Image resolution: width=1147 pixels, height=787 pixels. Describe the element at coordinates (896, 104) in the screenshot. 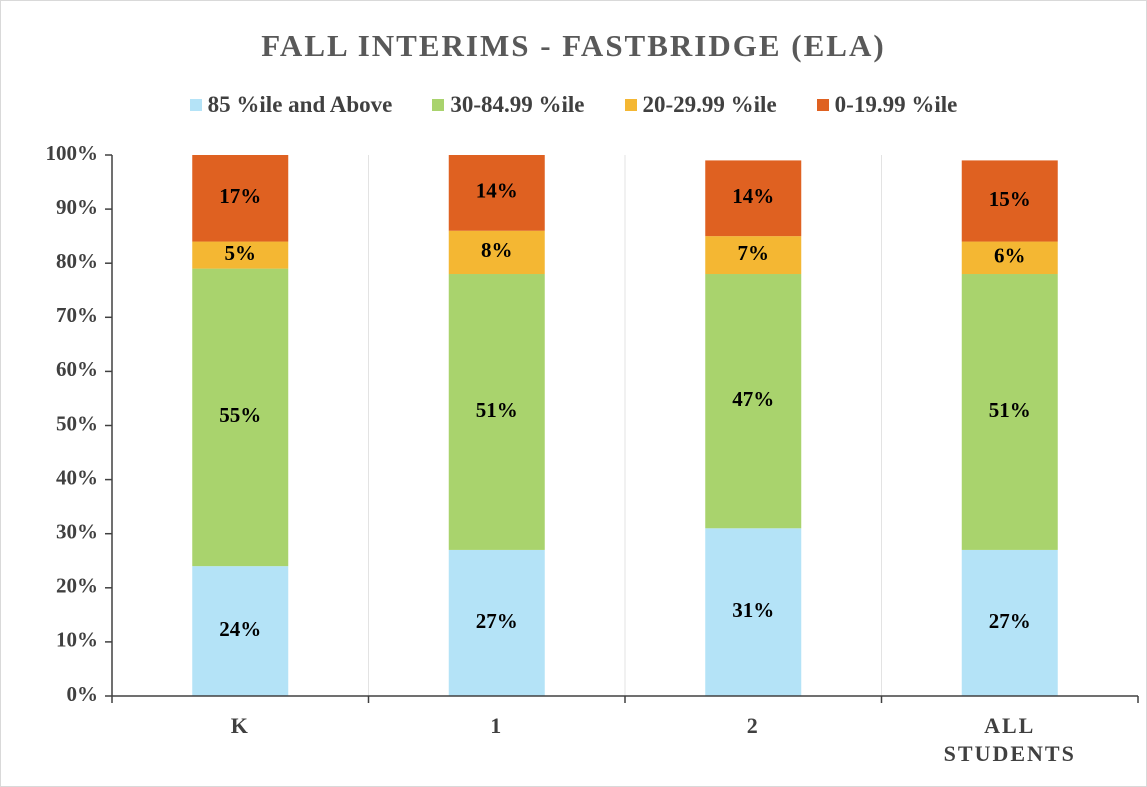

I see `legend-label: 0-19.99 %ile` at that location.